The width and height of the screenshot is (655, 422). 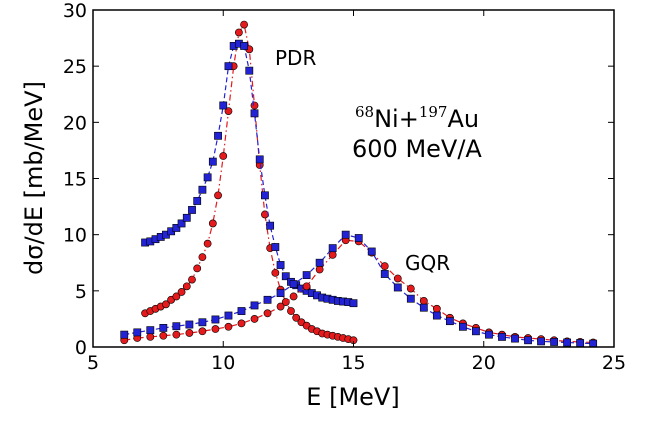 What do you see at coordinates (614, 363) in the screenshot?
I see `x-tick-label: 25` at bounding box center [614, 363].